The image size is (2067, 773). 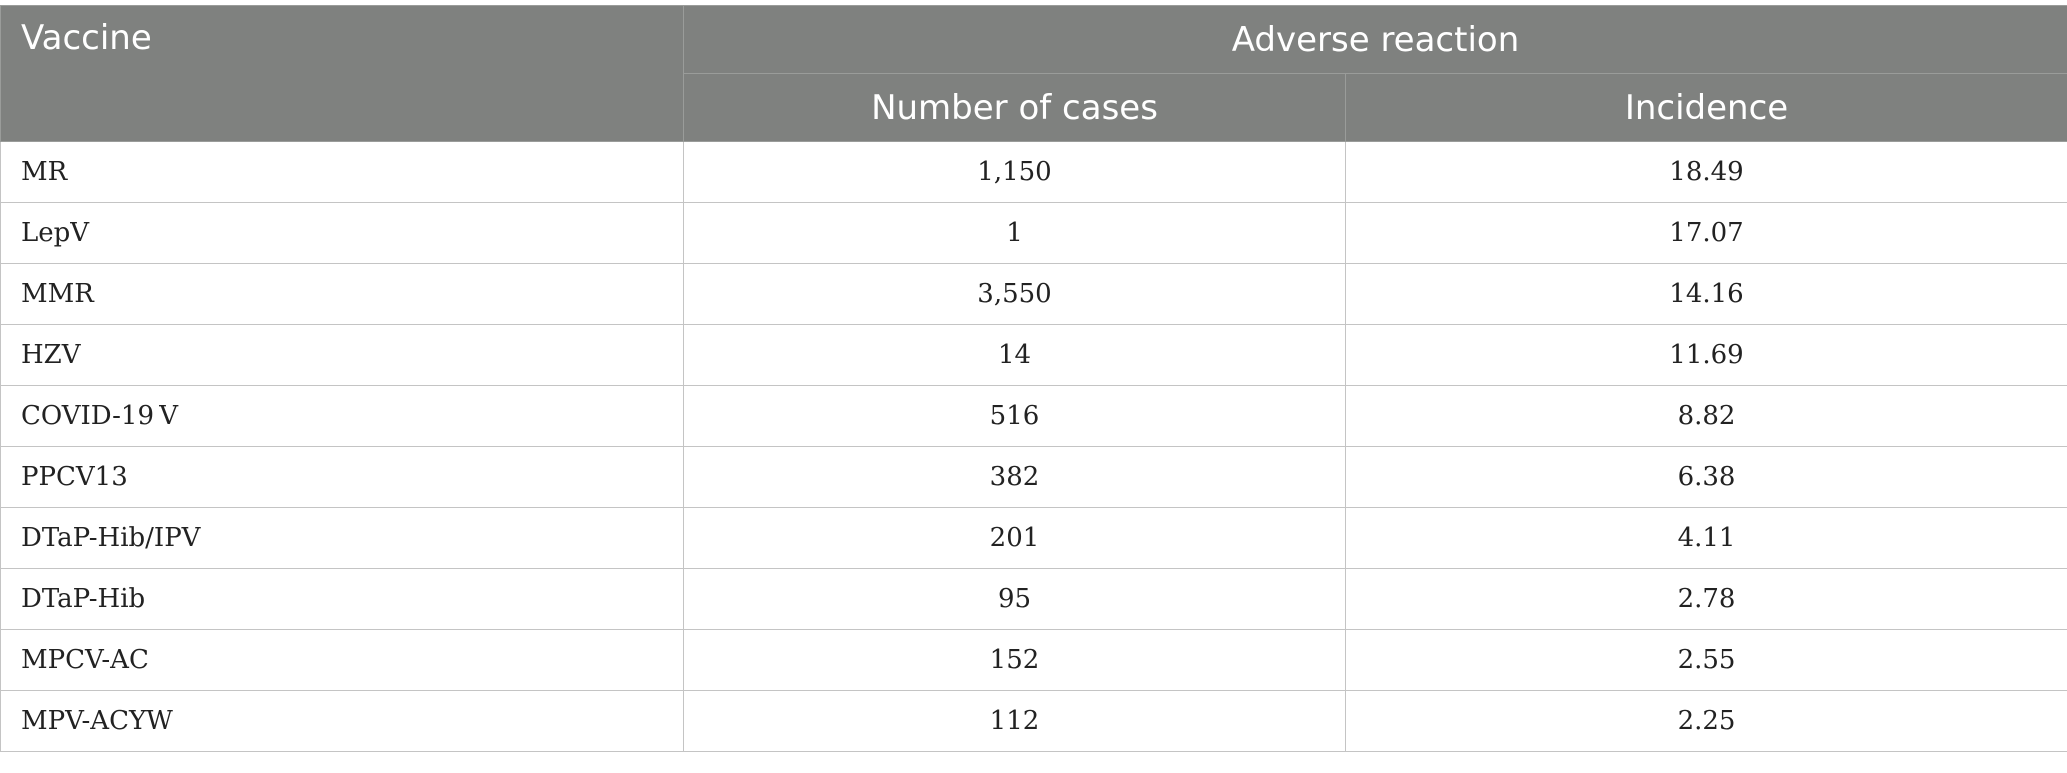 What do you see at coordinates (342, 599) in the screenshot?
I see `vaccine-cell: DTaP-Hib` at bounding box center [342, 599].